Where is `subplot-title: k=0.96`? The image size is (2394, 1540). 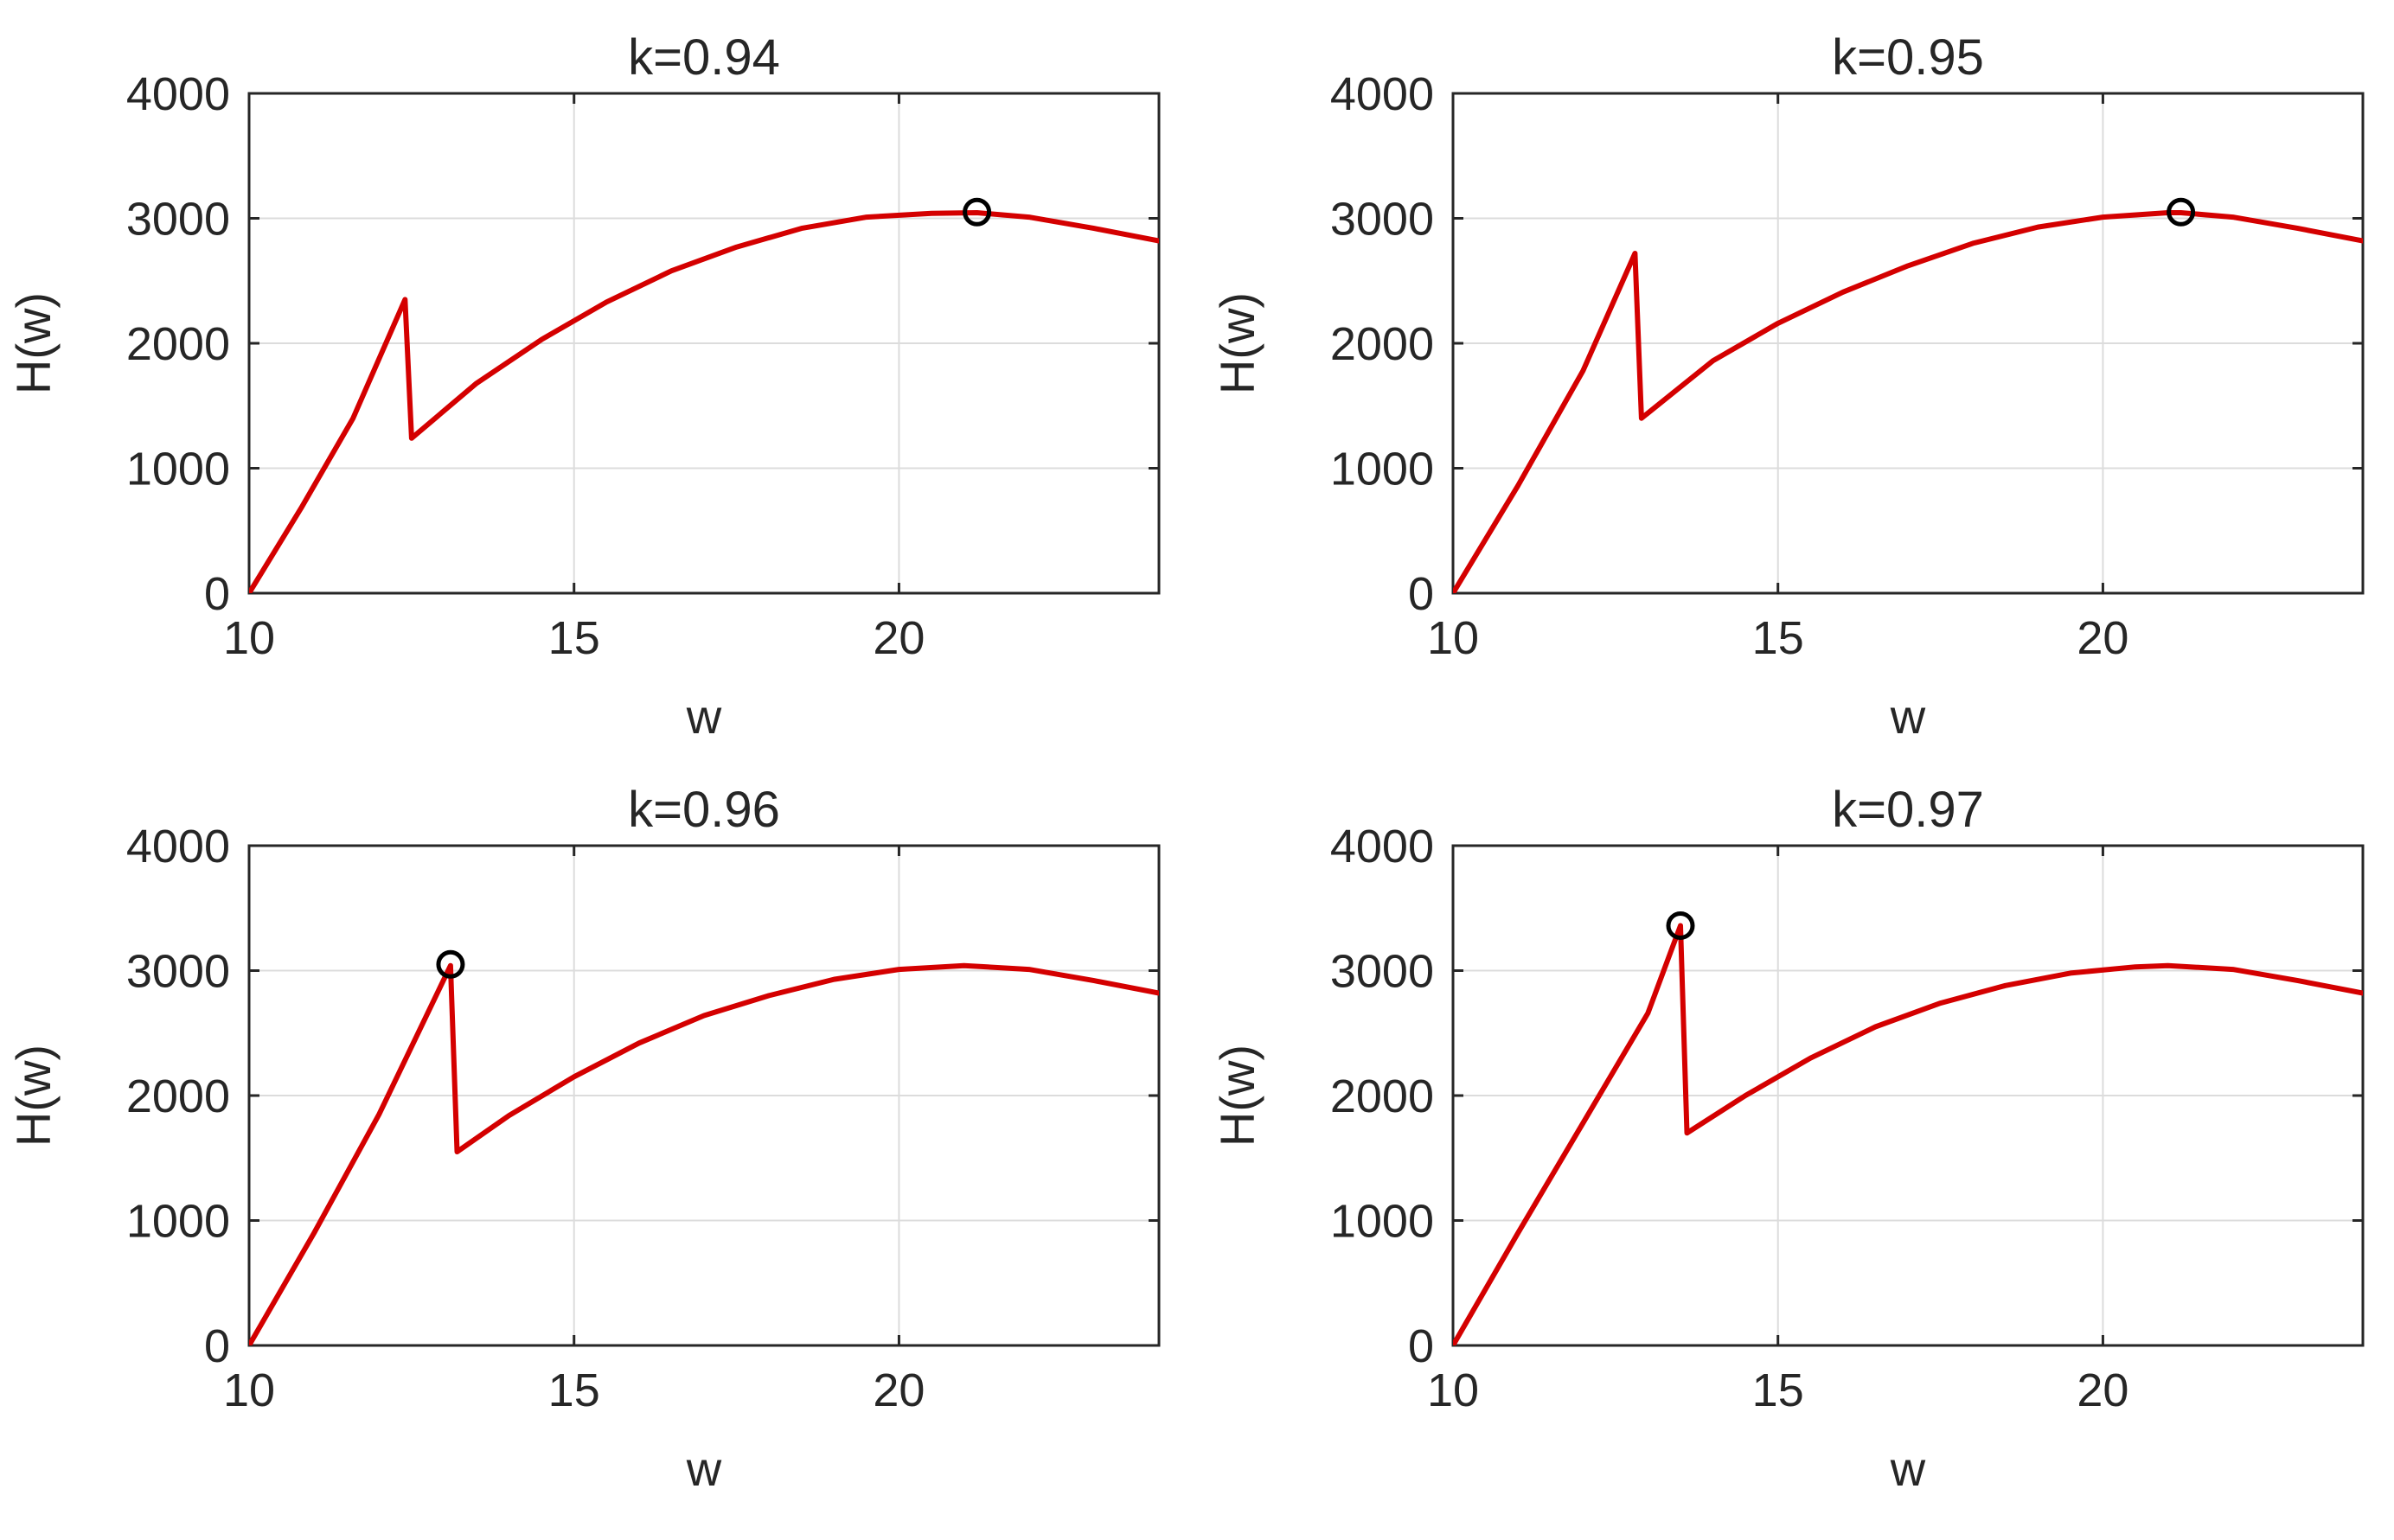
subplot-title: k=0.96 is located at coordinates (704, 810).